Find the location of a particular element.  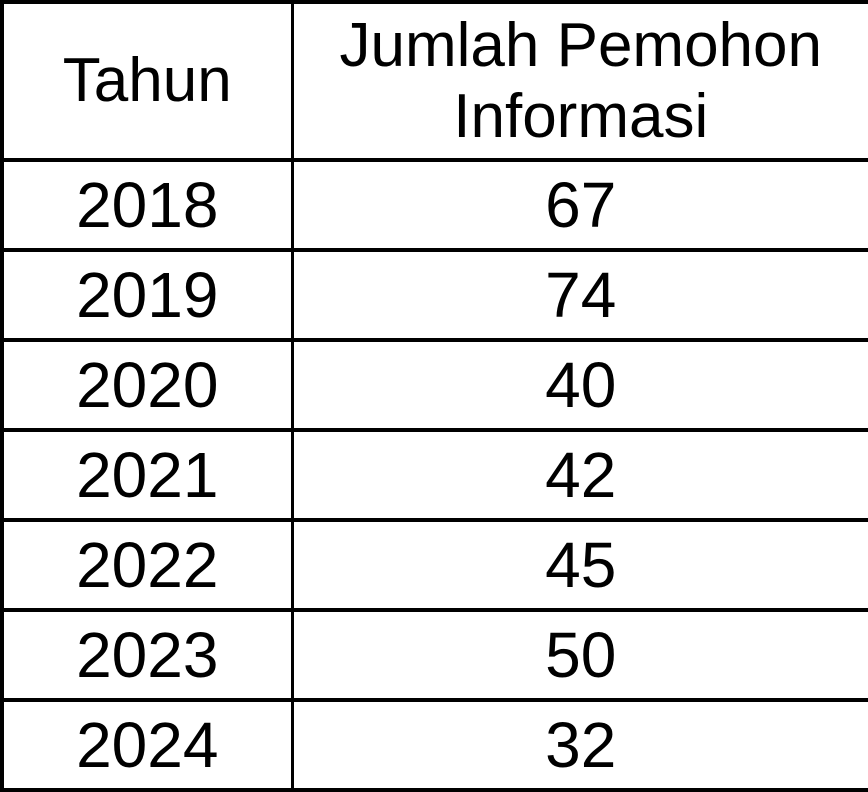

year-cell: 2024 is located at coordinates (147, 745).